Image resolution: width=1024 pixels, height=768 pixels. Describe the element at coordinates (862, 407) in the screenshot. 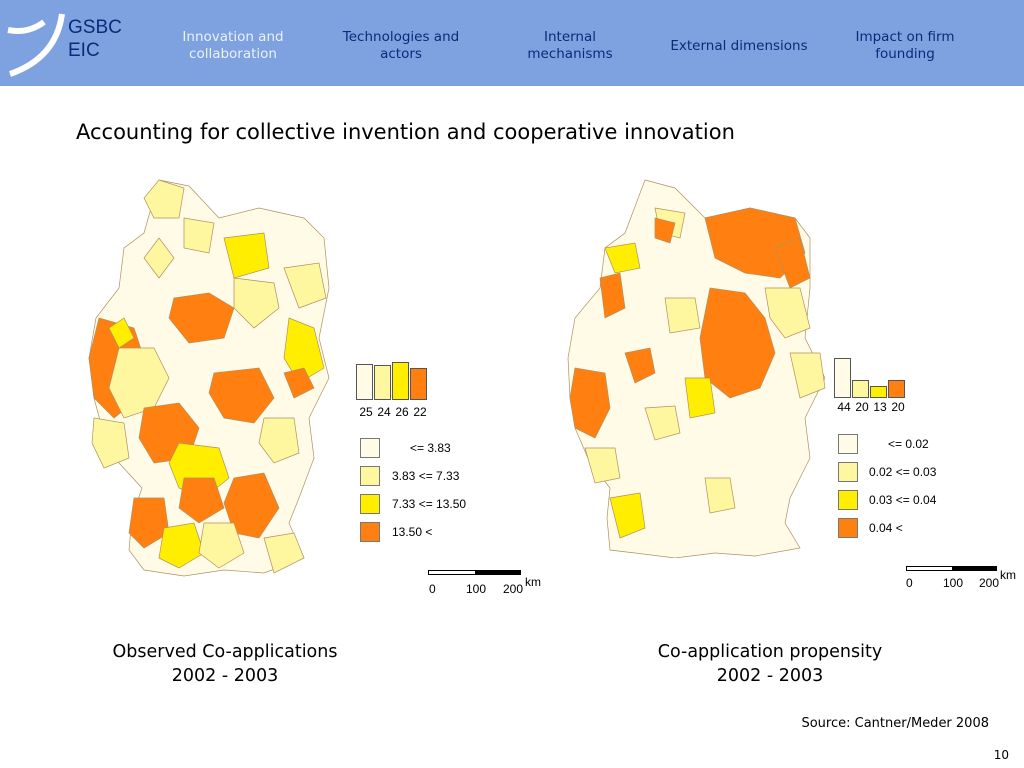

I see `count-label-class2: 20` at that location.